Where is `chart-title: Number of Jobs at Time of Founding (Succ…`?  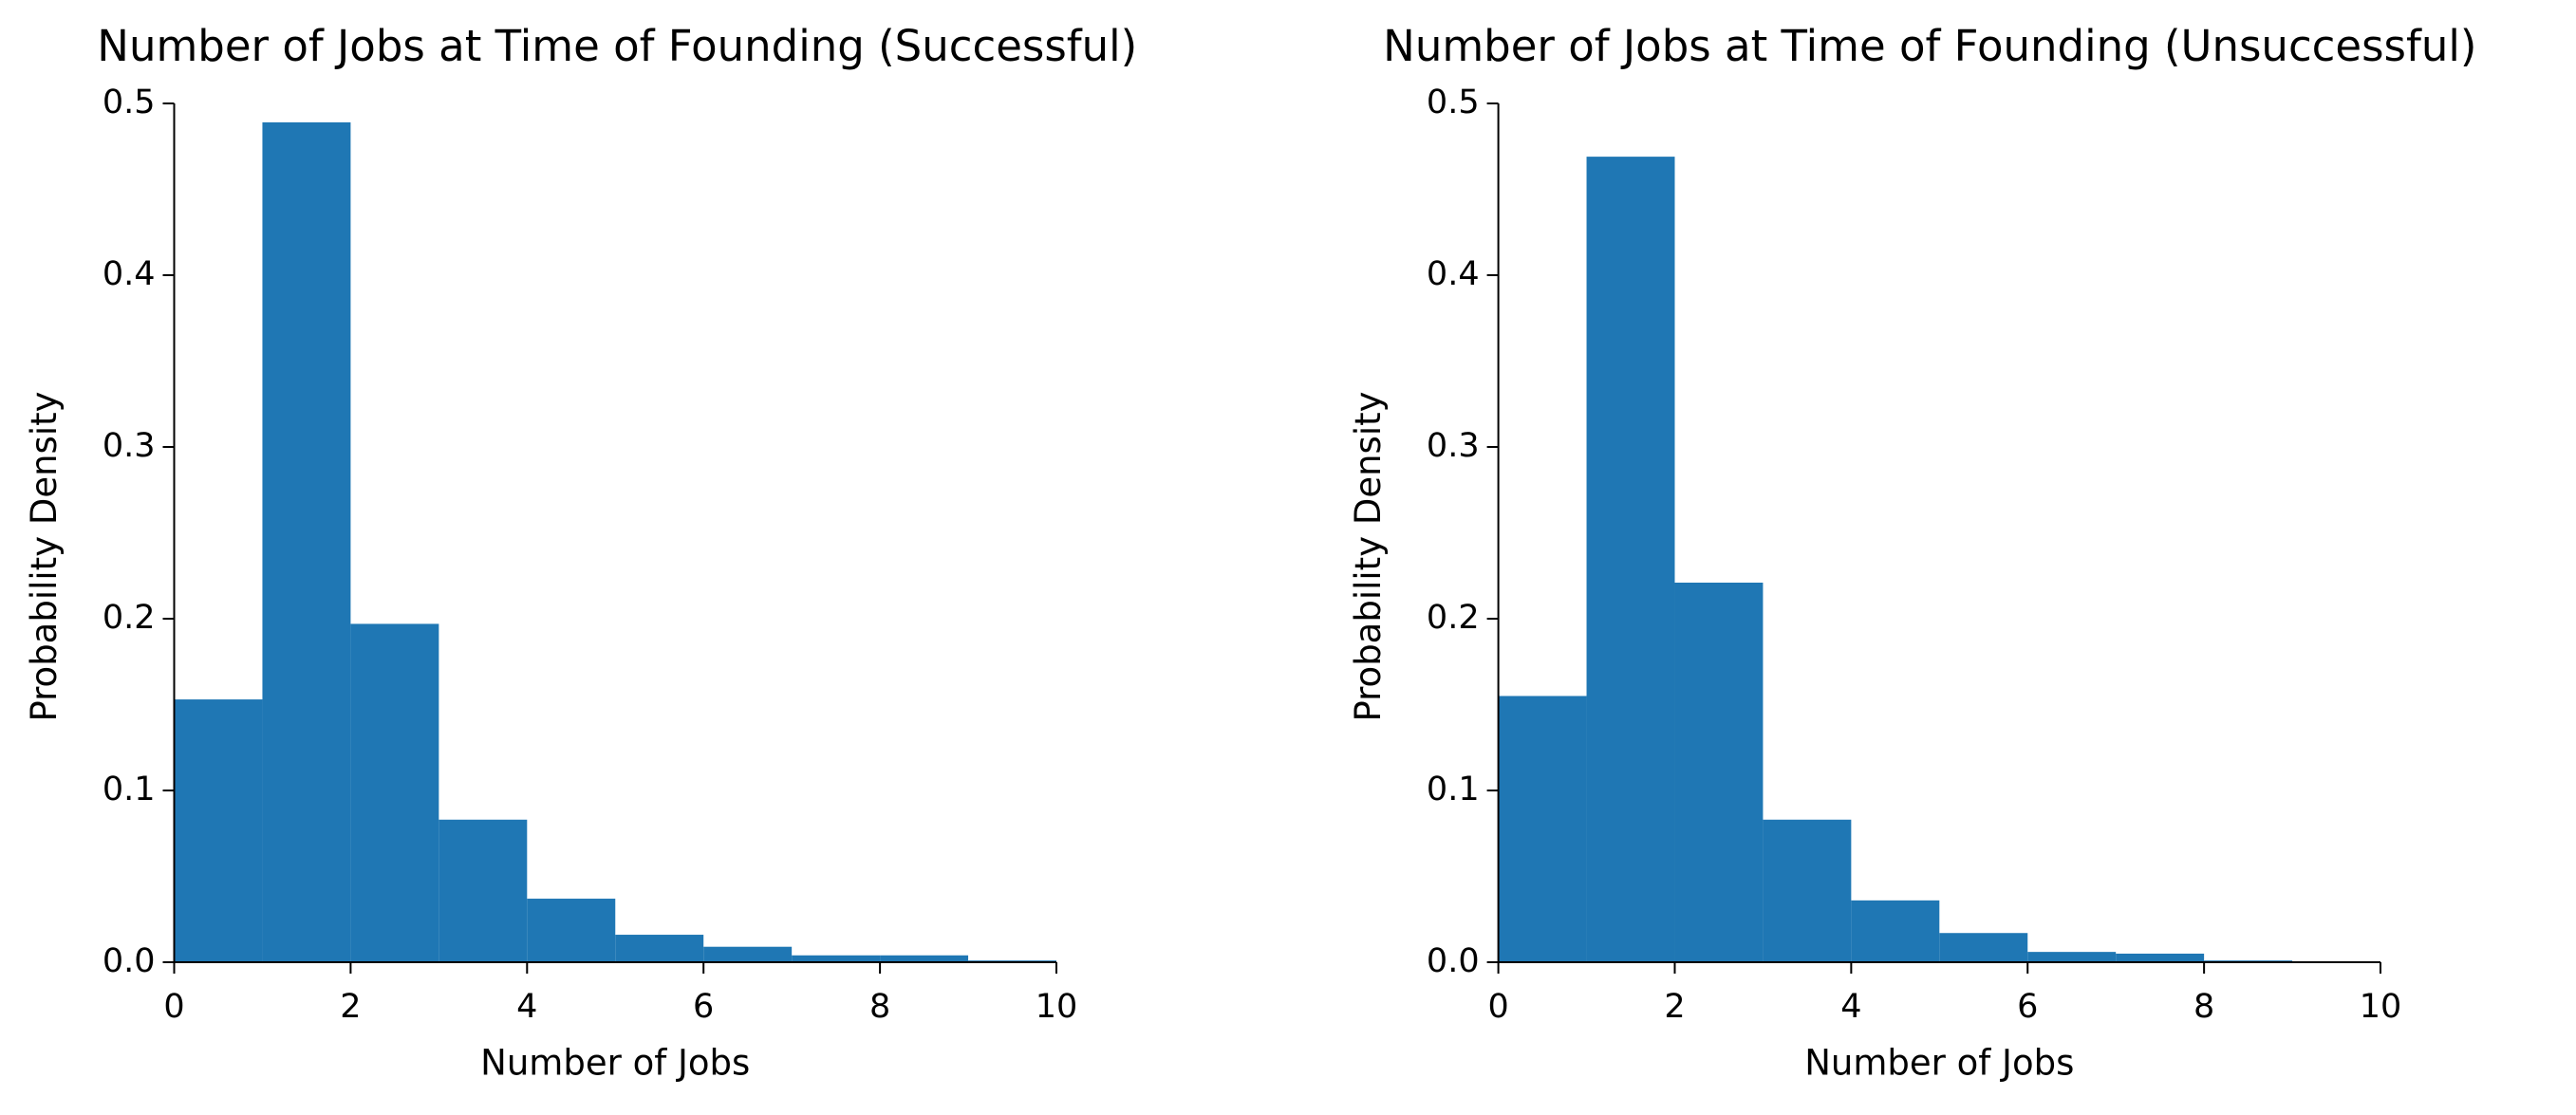 chart-title: Number of Jobs at Time of Founding (Succ… is located at coordinates (617, 46).